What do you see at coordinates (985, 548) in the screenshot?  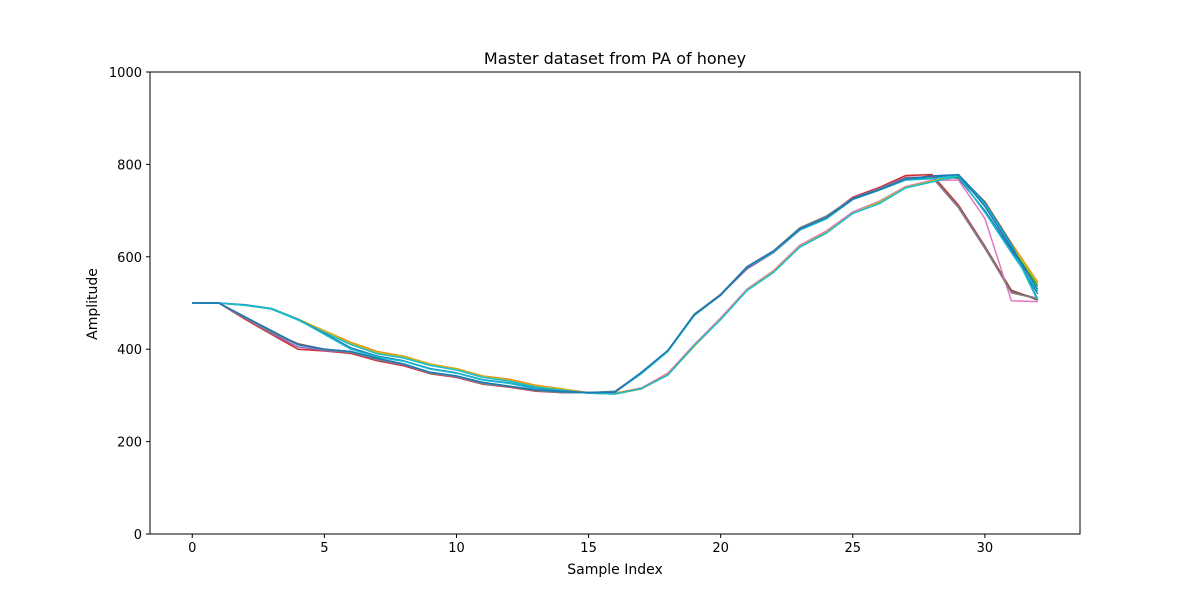 I see `x-tick-label: 30` at bounding box center [985, 548].